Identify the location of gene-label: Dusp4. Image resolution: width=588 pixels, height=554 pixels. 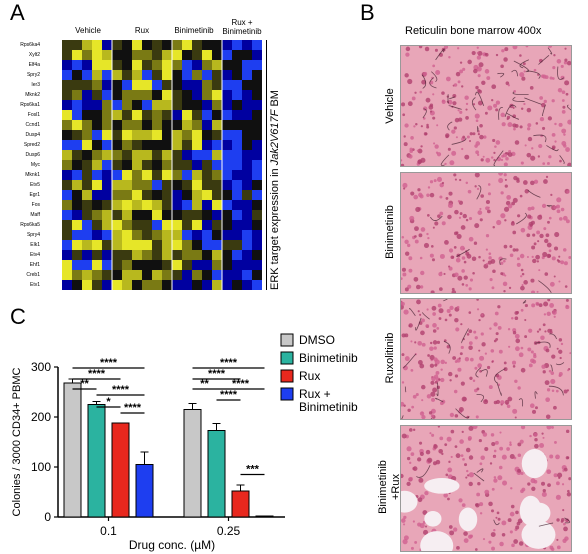
(32, 135).